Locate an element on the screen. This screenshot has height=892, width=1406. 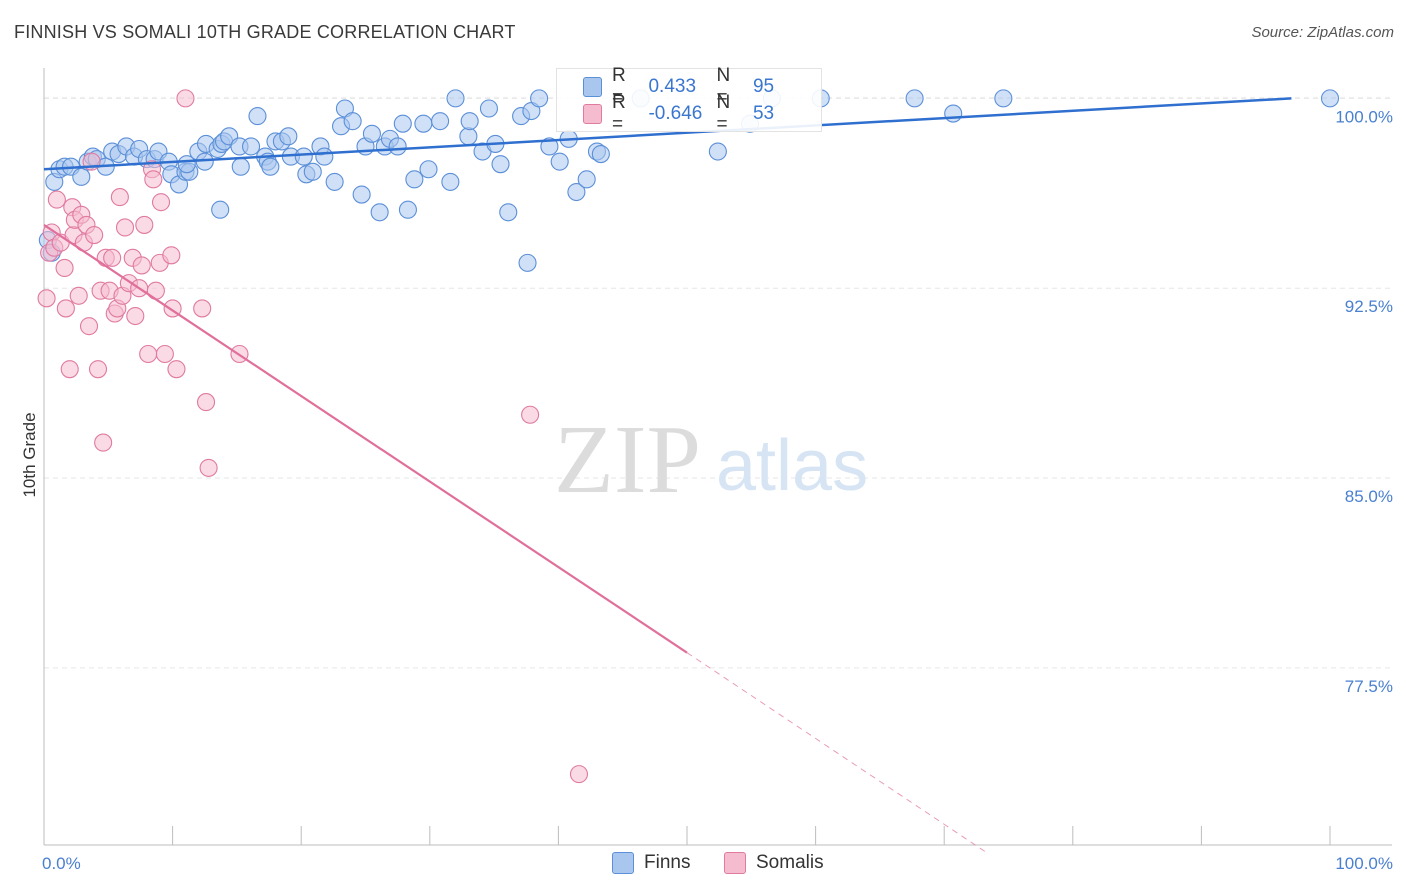
y-axis-label: 10th Grade is located at coordinates (29, 455).